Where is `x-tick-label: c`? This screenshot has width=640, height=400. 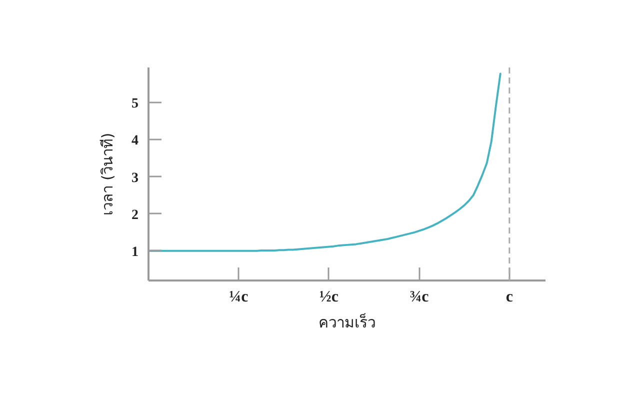 x-tick-label: c is located at coordinates (509, 297).